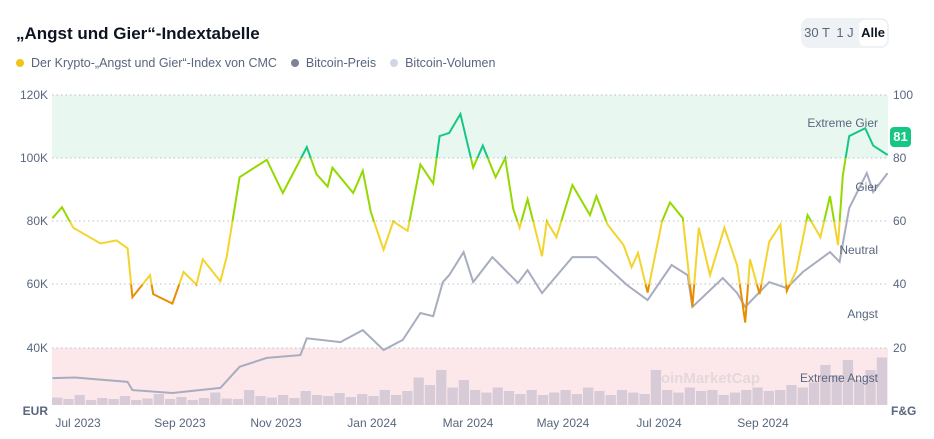 The image size is (934, 439). I want to click on right-axis-tick: 100, so click(903, 95).